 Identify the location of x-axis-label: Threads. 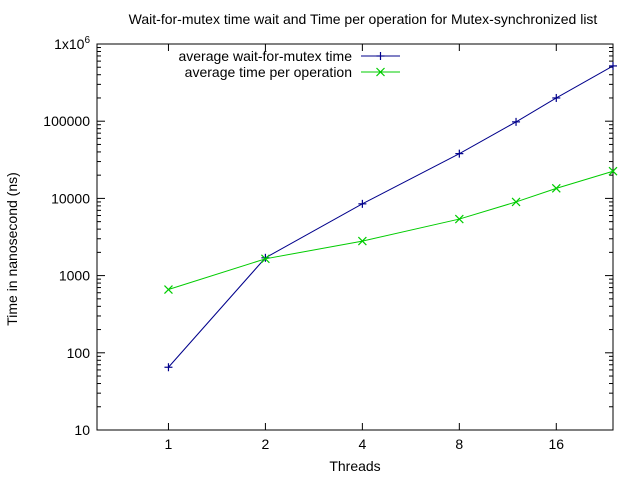
(354, 466).